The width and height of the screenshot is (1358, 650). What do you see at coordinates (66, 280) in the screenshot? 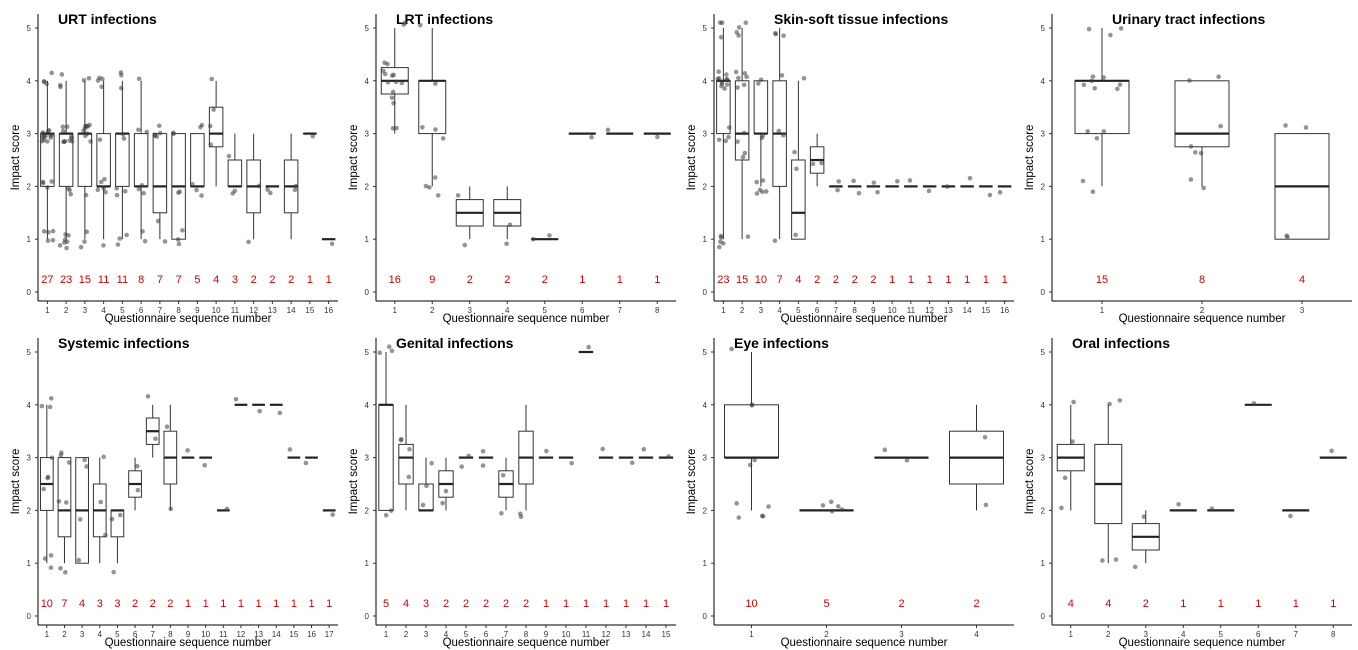
I see `count-label: 23` at bounding box center [66, 280].